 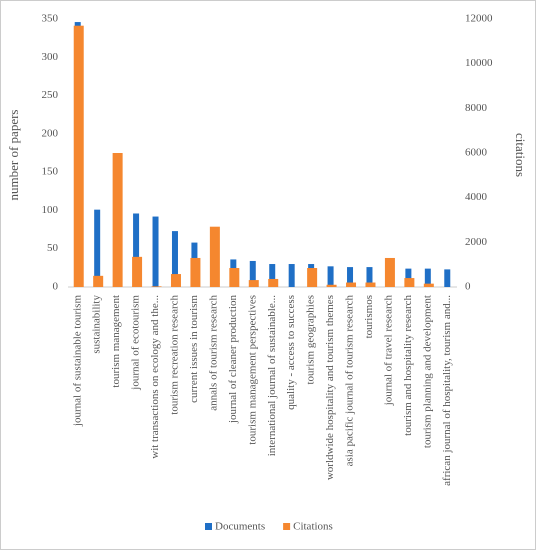 What do you see at coordinates (77, 361) in the screenshot?
I see `x-tick-label: journal of sustainable tourism` at bounding box center [77, 361].